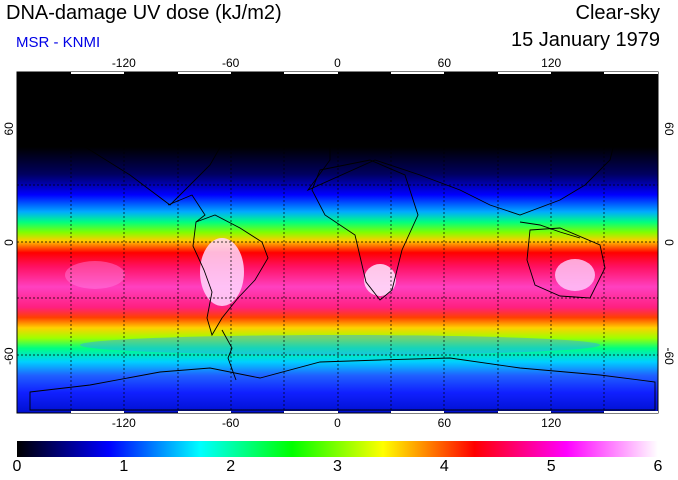 This screenshot has width=678, height=480. Describe the element at coordinates (445, 423) in the screenshot. I see `lon-tick-bottom: 60` at that location.